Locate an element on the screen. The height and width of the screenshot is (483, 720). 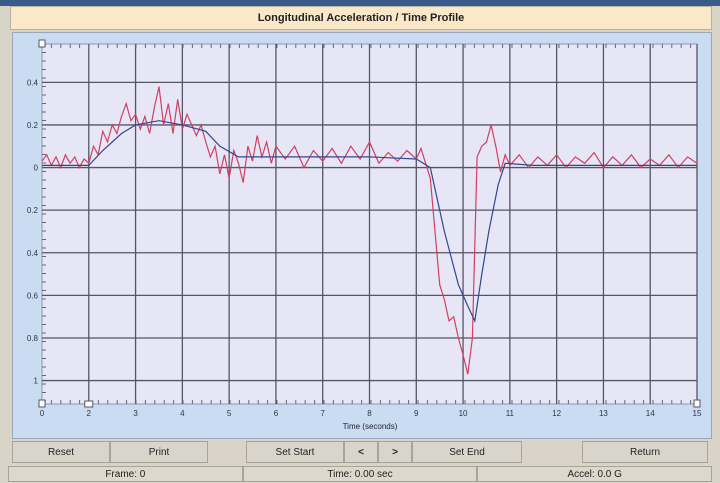
x-tick-label: 2 is located at coordinates (89, 413).